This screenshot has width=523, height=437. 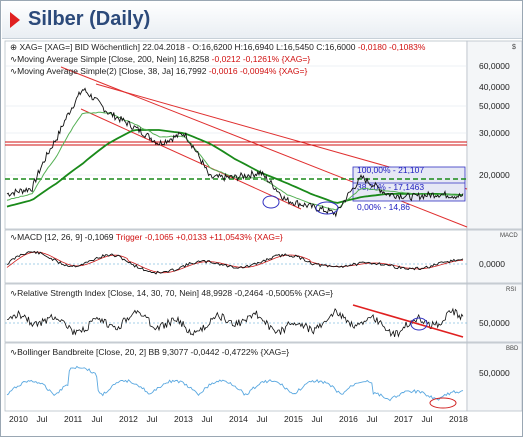 I want to click on price-ytick: 40,0000, so click(x=494, y=87).